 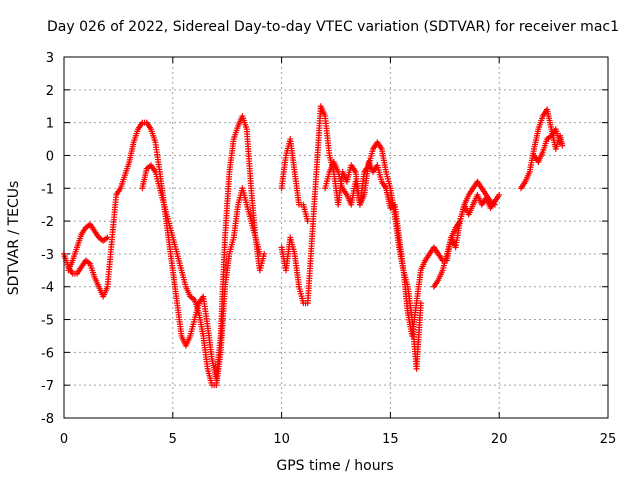 What do you see at coordinates (334, 466) in the screenshot?
I see `x-axis-label: GPS time / hours` at bounding box center [334, 466].